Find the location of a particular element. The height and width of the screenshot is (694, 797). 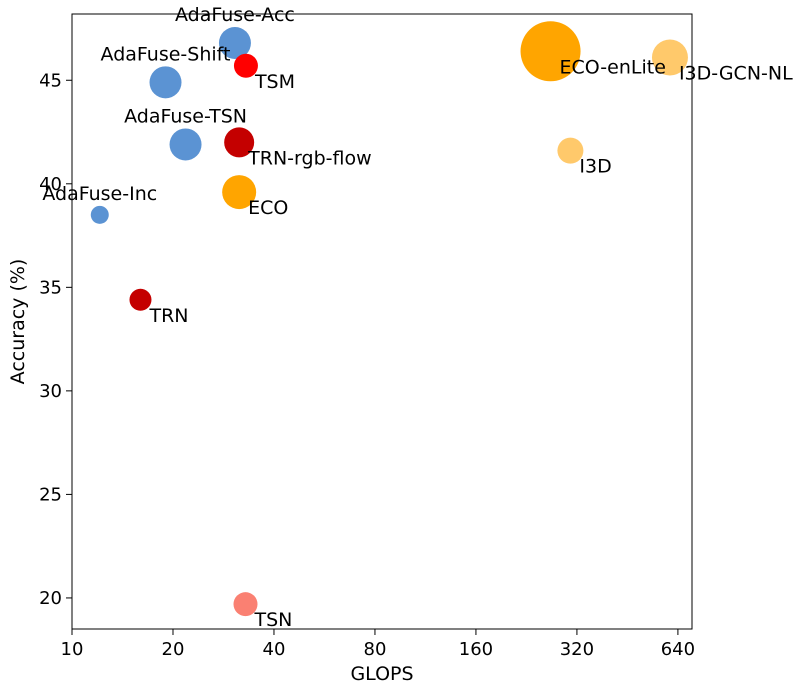

y-tick-label: 25 is located at coordinates (50, 494).